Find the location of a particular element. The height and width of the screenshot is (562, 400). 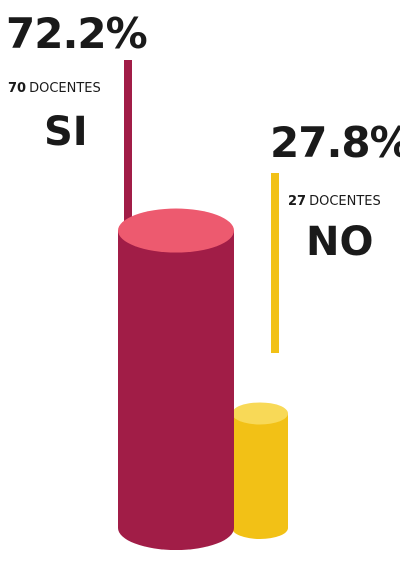

leader-line-si is located at coordinates (128, 160).